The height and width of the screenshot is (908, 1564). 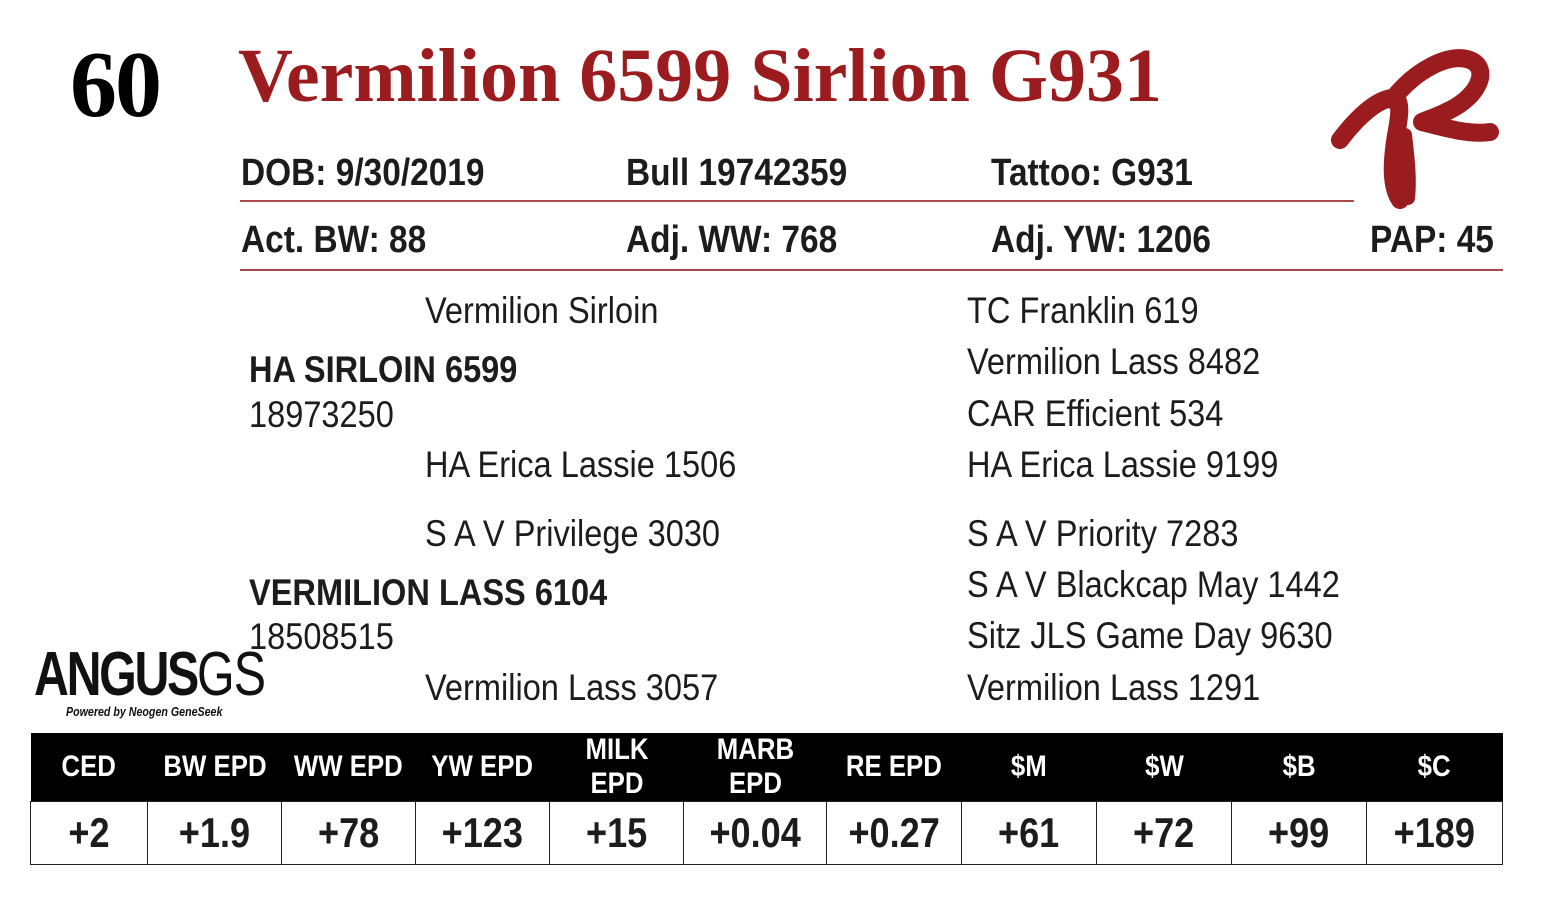 What do you see at coordinates (214, 767) in the screenshot?
I see `epd-header-cell: BW EPD` at bounding box center [214, 767].